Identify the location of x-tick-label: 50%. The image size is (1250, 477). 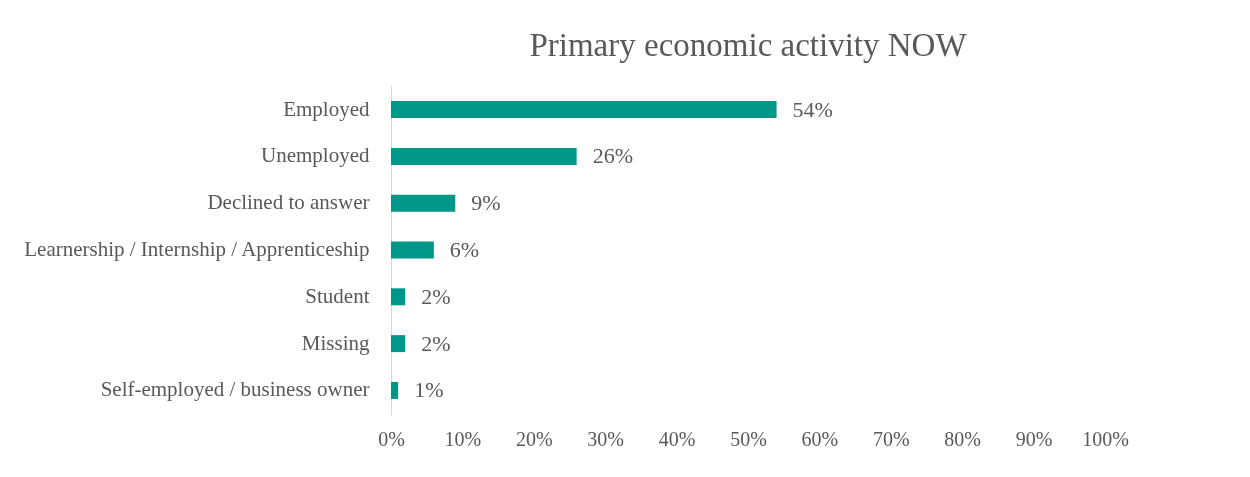
(748, 438).